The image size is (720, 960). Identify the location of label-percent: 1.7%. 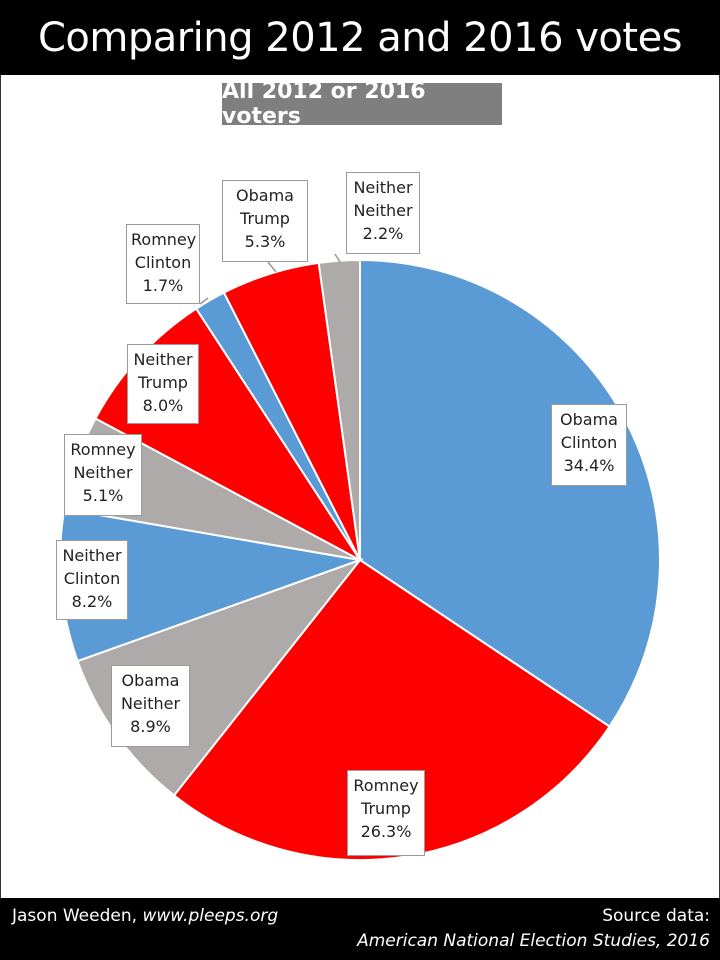
(163, 285).